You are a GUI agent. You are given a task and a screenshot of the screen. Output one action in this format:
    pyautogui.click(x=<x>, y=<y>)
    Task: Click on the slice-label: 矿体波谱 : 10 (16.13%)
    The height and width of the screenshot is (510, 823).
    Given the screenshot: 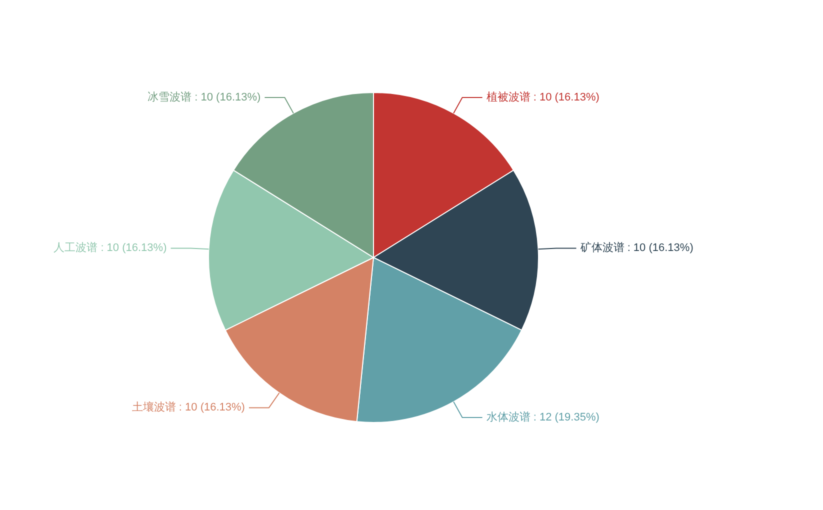 What is the action you would take?
    pyautogui.click(x=636, y=247)
    